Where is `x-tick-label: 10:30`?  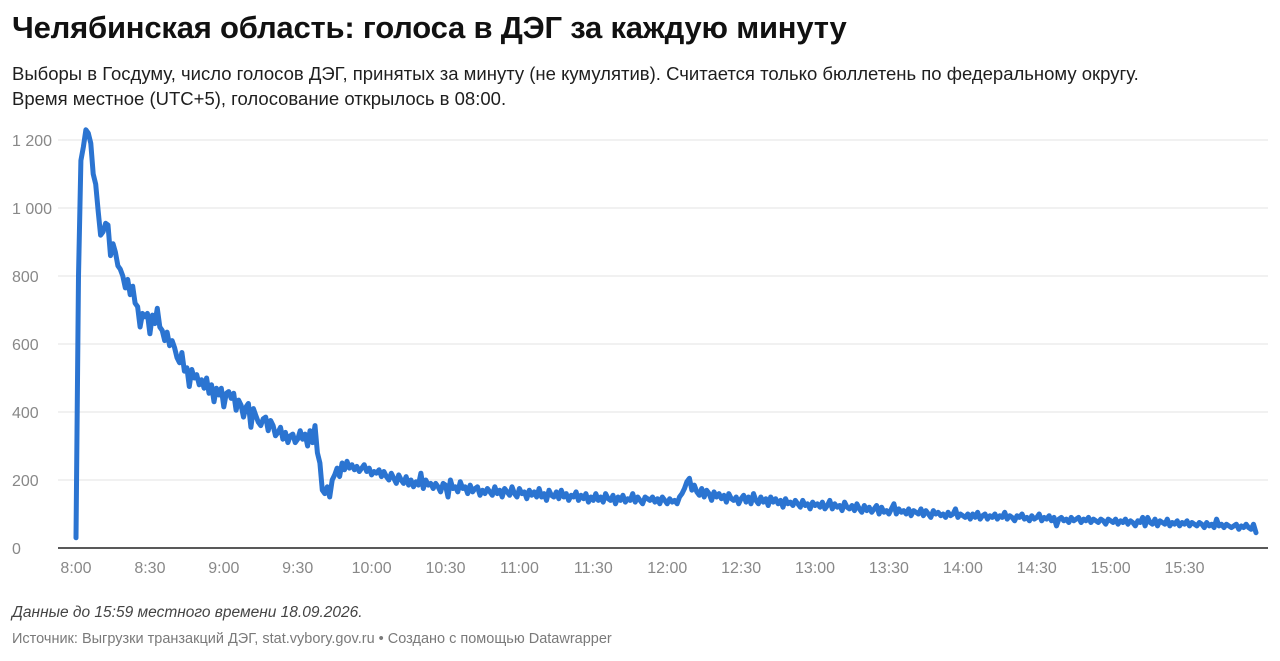
x-tick-label: 10:30 is located at coordinates (445, 568).